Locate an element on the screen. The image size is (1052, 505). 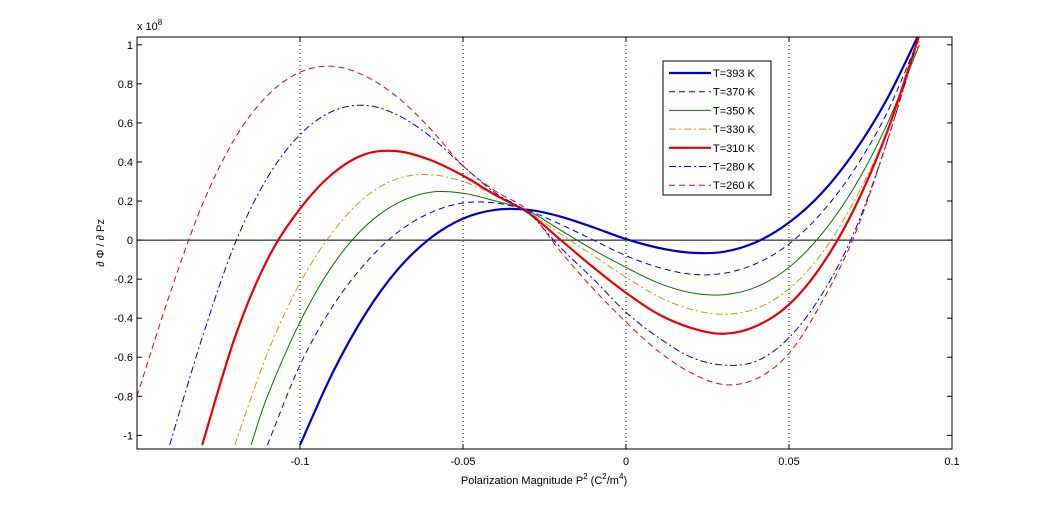
y-tick-label: -0.4 is located at coordinates (123, 319).